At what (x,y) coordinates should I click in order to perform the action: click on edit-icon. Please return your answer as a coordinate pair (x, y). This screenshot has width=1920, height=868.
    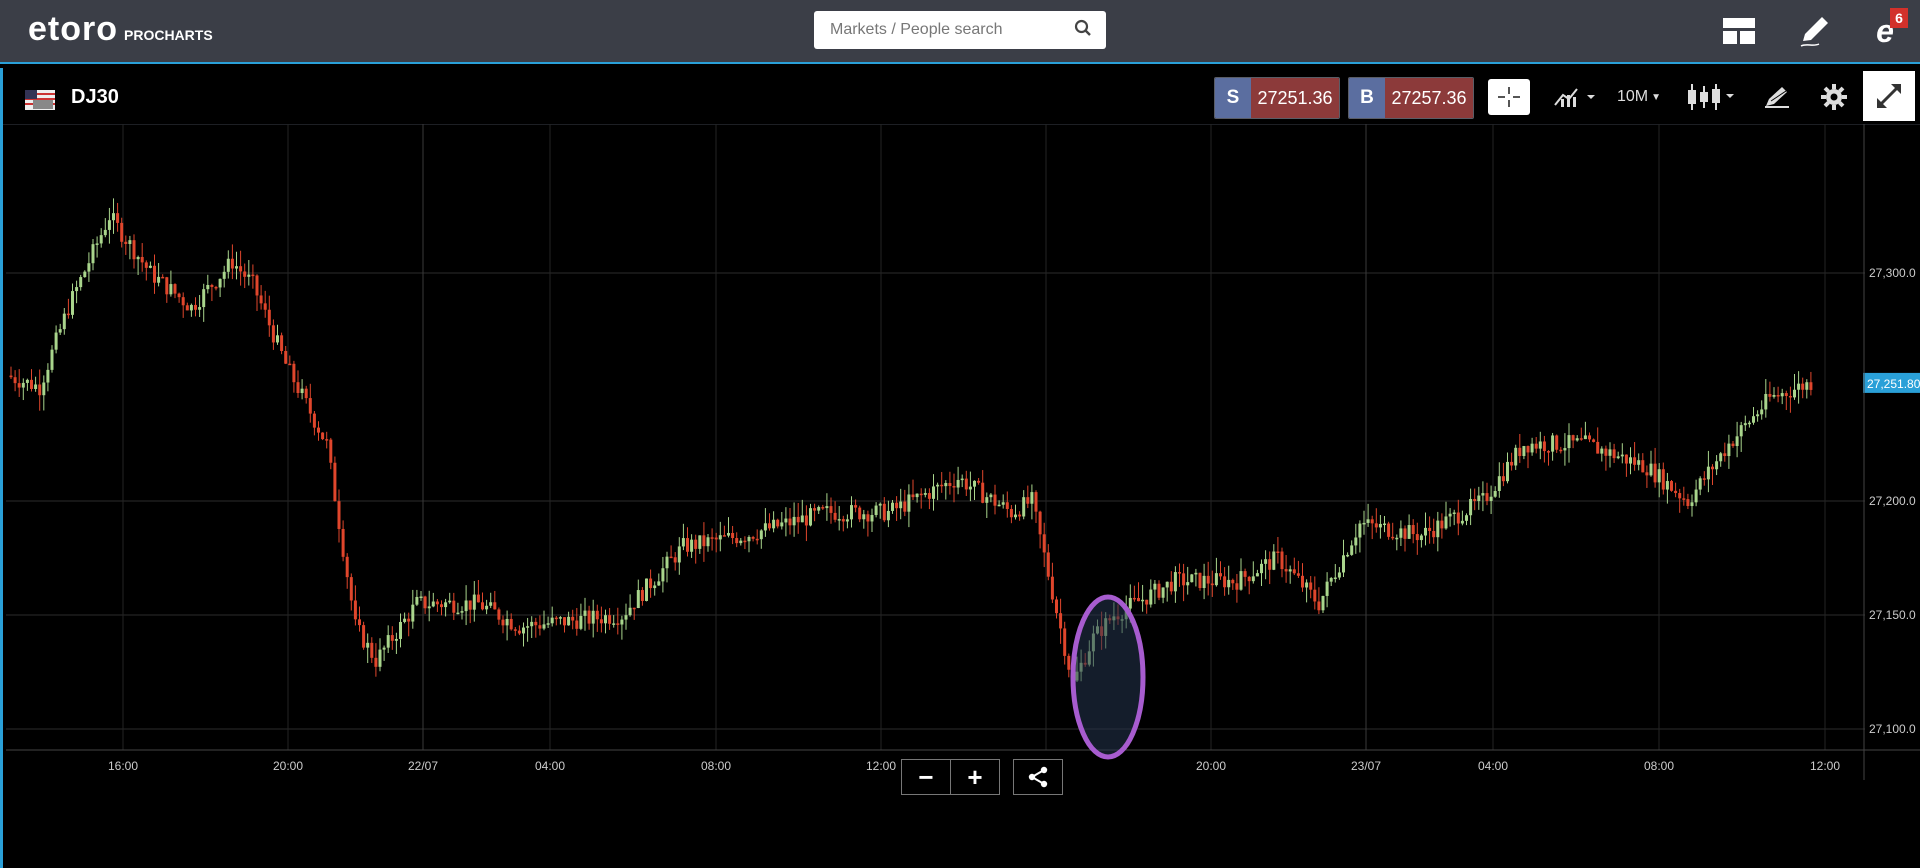
    Looking at the image, I should click on (1815, 31).